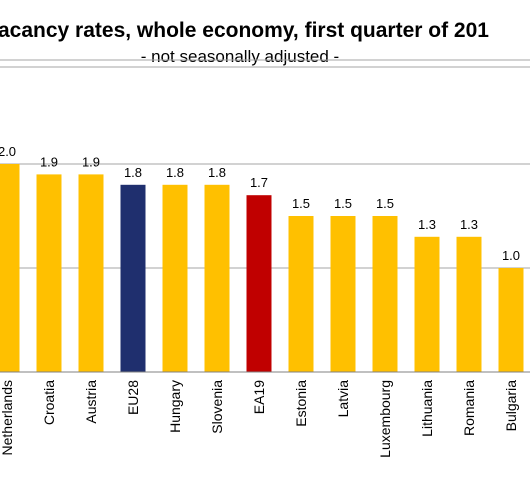 The width and height of the screenshot is (530, 501). Describe the element at coordinates (427, 224) in the screenshot. I see `value-label-lithuania: 1.3` at that location.